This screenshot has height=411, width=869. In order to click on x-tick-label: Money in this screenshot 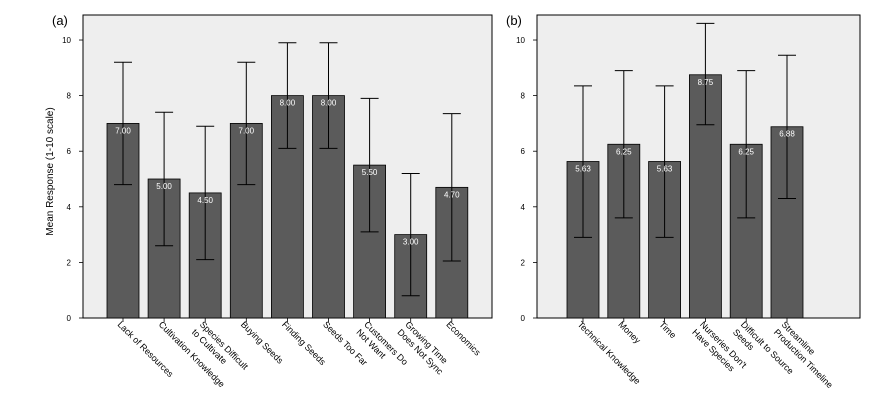, I will do `click(629, 332)`.